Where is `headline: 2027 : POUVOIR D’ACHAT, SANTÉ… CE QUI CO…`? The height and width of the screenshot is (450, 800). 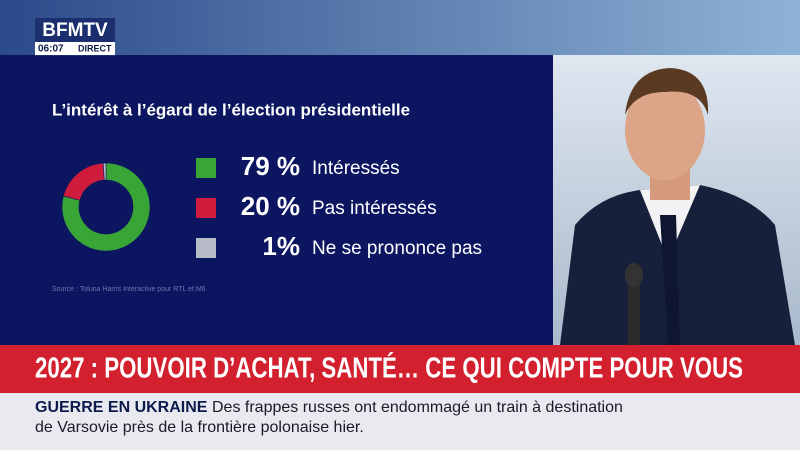 headline: 2027 : POUVOIR D’ACHAT, SANTÉ… CE QUI CO… is located at coordinates (389, 368).